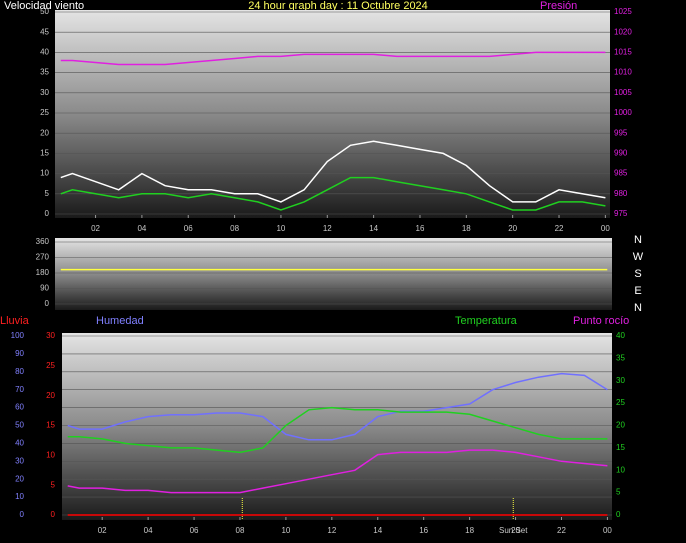 The width and height of the screenshot is (686, 543). I want to click on y2-tick-label: 975, so click(621, 213).